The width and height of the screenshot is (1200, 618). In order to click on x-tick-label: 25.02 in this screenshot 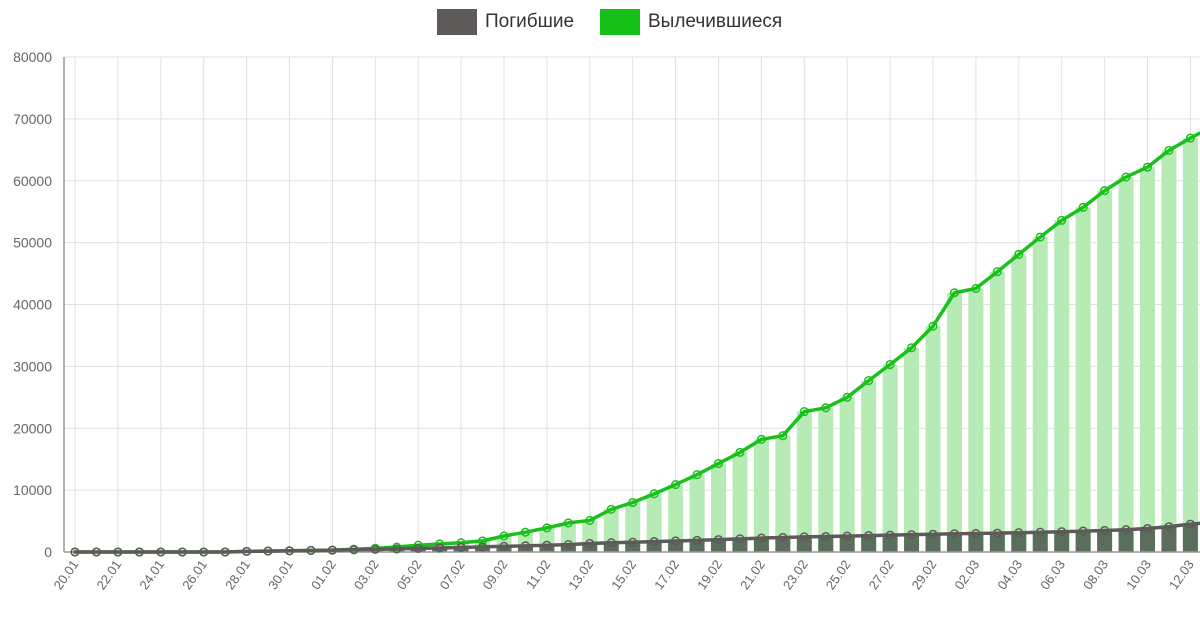, I will do `click(838, 574)`.